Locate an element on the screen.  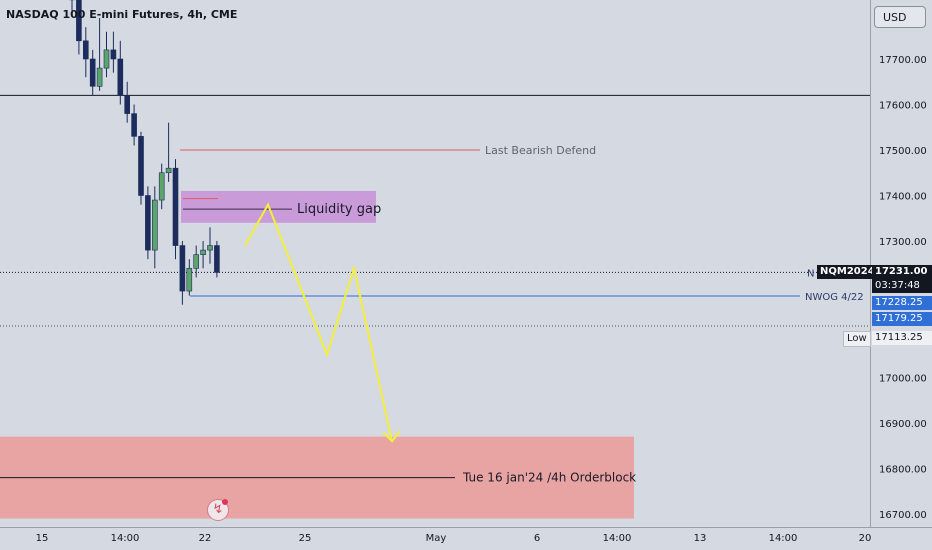
liquidity-gap-label: Liquidity gap is located at coordinates (339, 209).